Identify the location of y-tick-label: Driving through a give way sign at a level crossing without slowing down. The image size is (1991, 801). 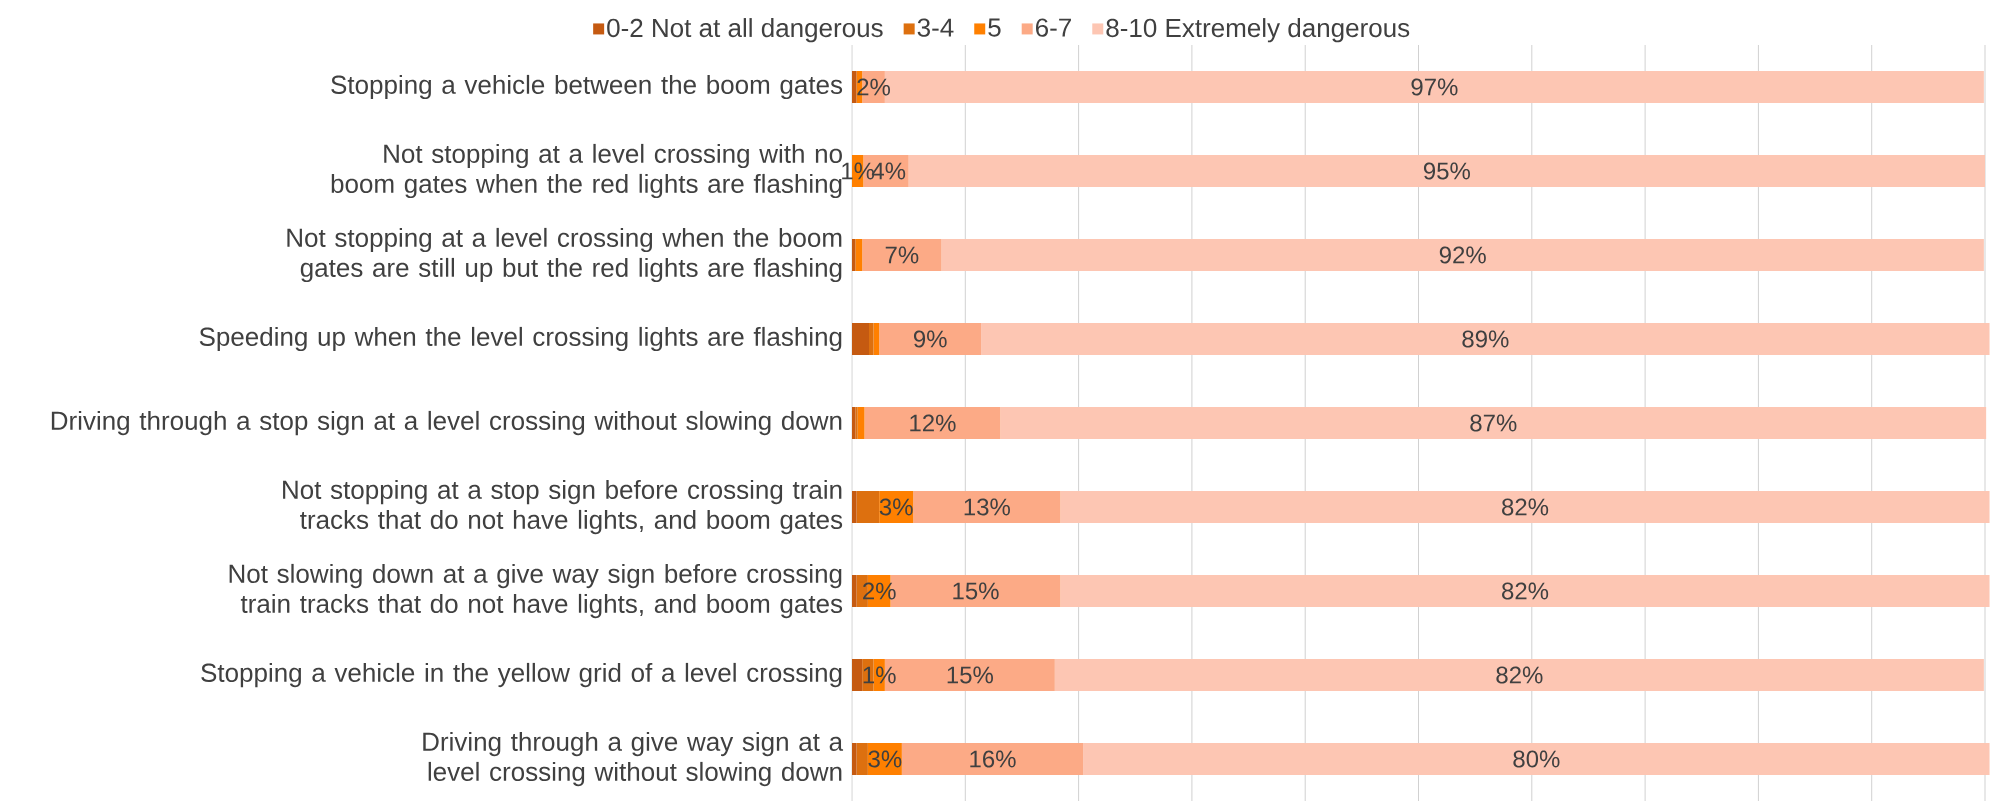
(633, 759).